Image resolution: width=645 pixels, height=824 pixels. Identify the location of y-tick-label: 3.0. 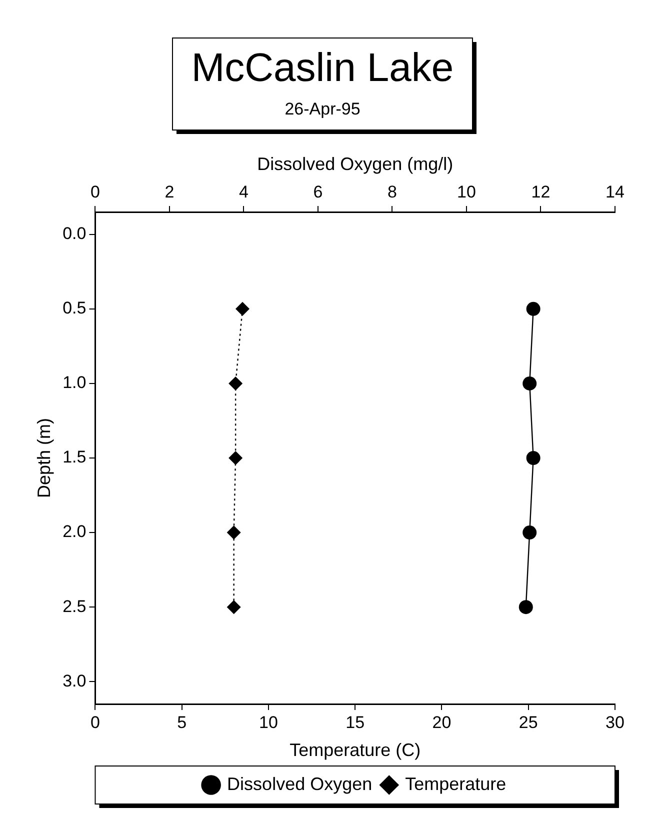
(74, 680).